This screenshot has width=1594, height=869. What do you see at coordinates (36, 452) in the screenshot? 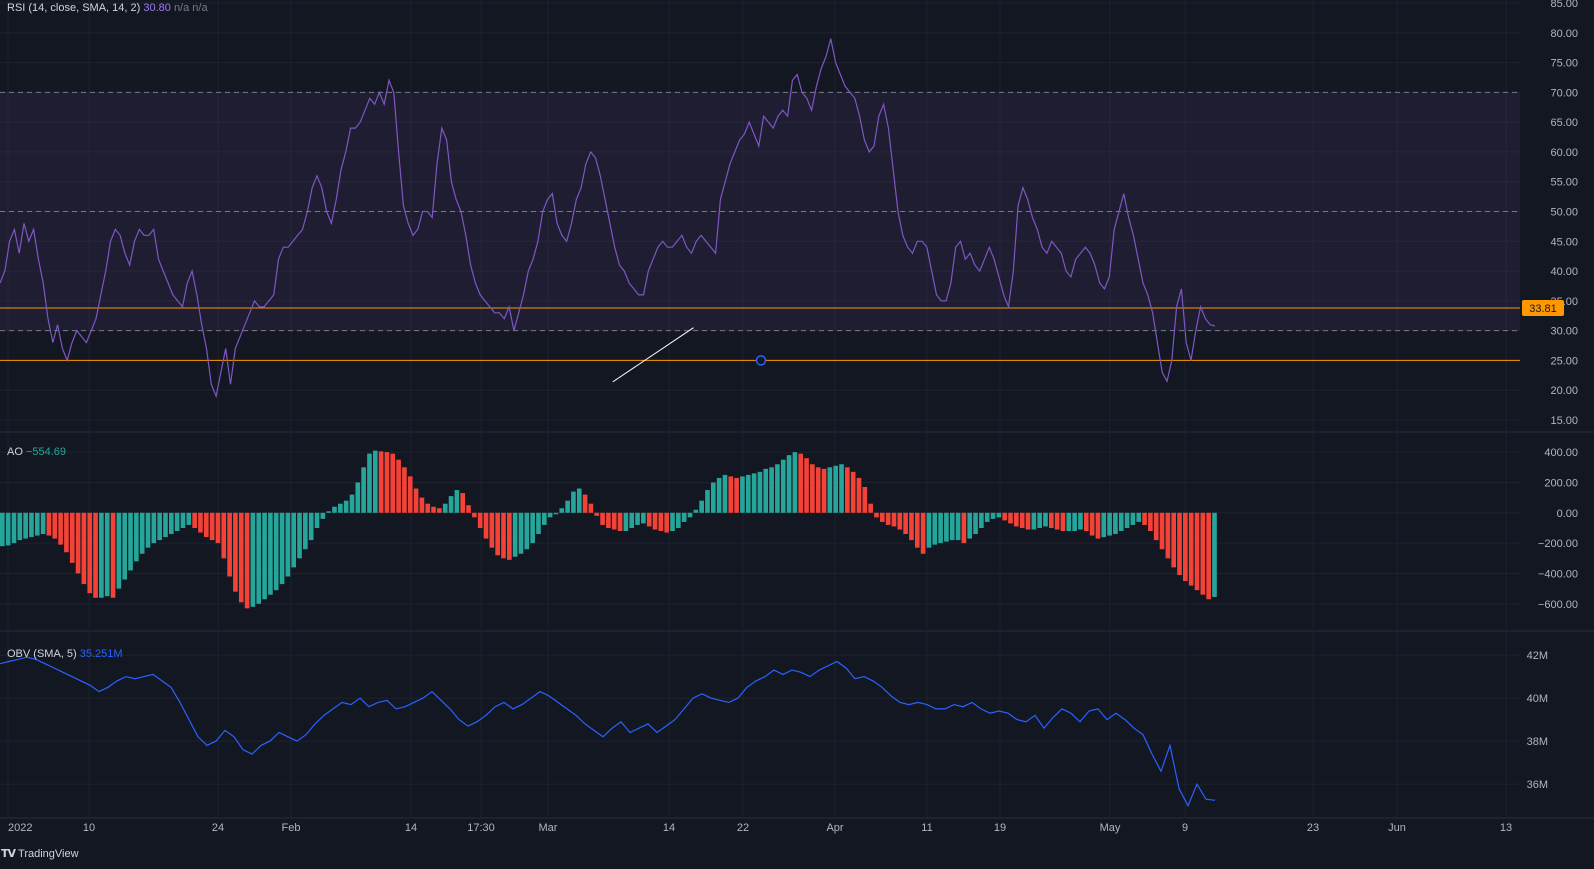
I see `ao-legend: AO −554.69` at bounding box center [36, 452].